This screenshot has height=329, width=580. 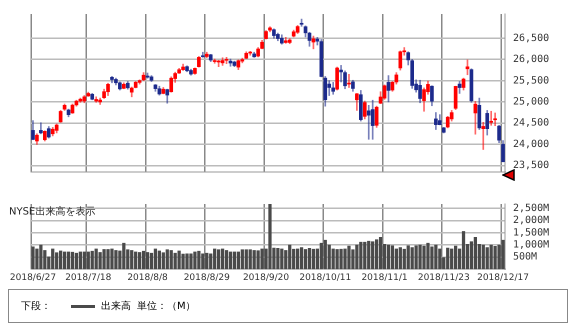 I want to click on text: 単位：（M）, so click(x=166, y=306).